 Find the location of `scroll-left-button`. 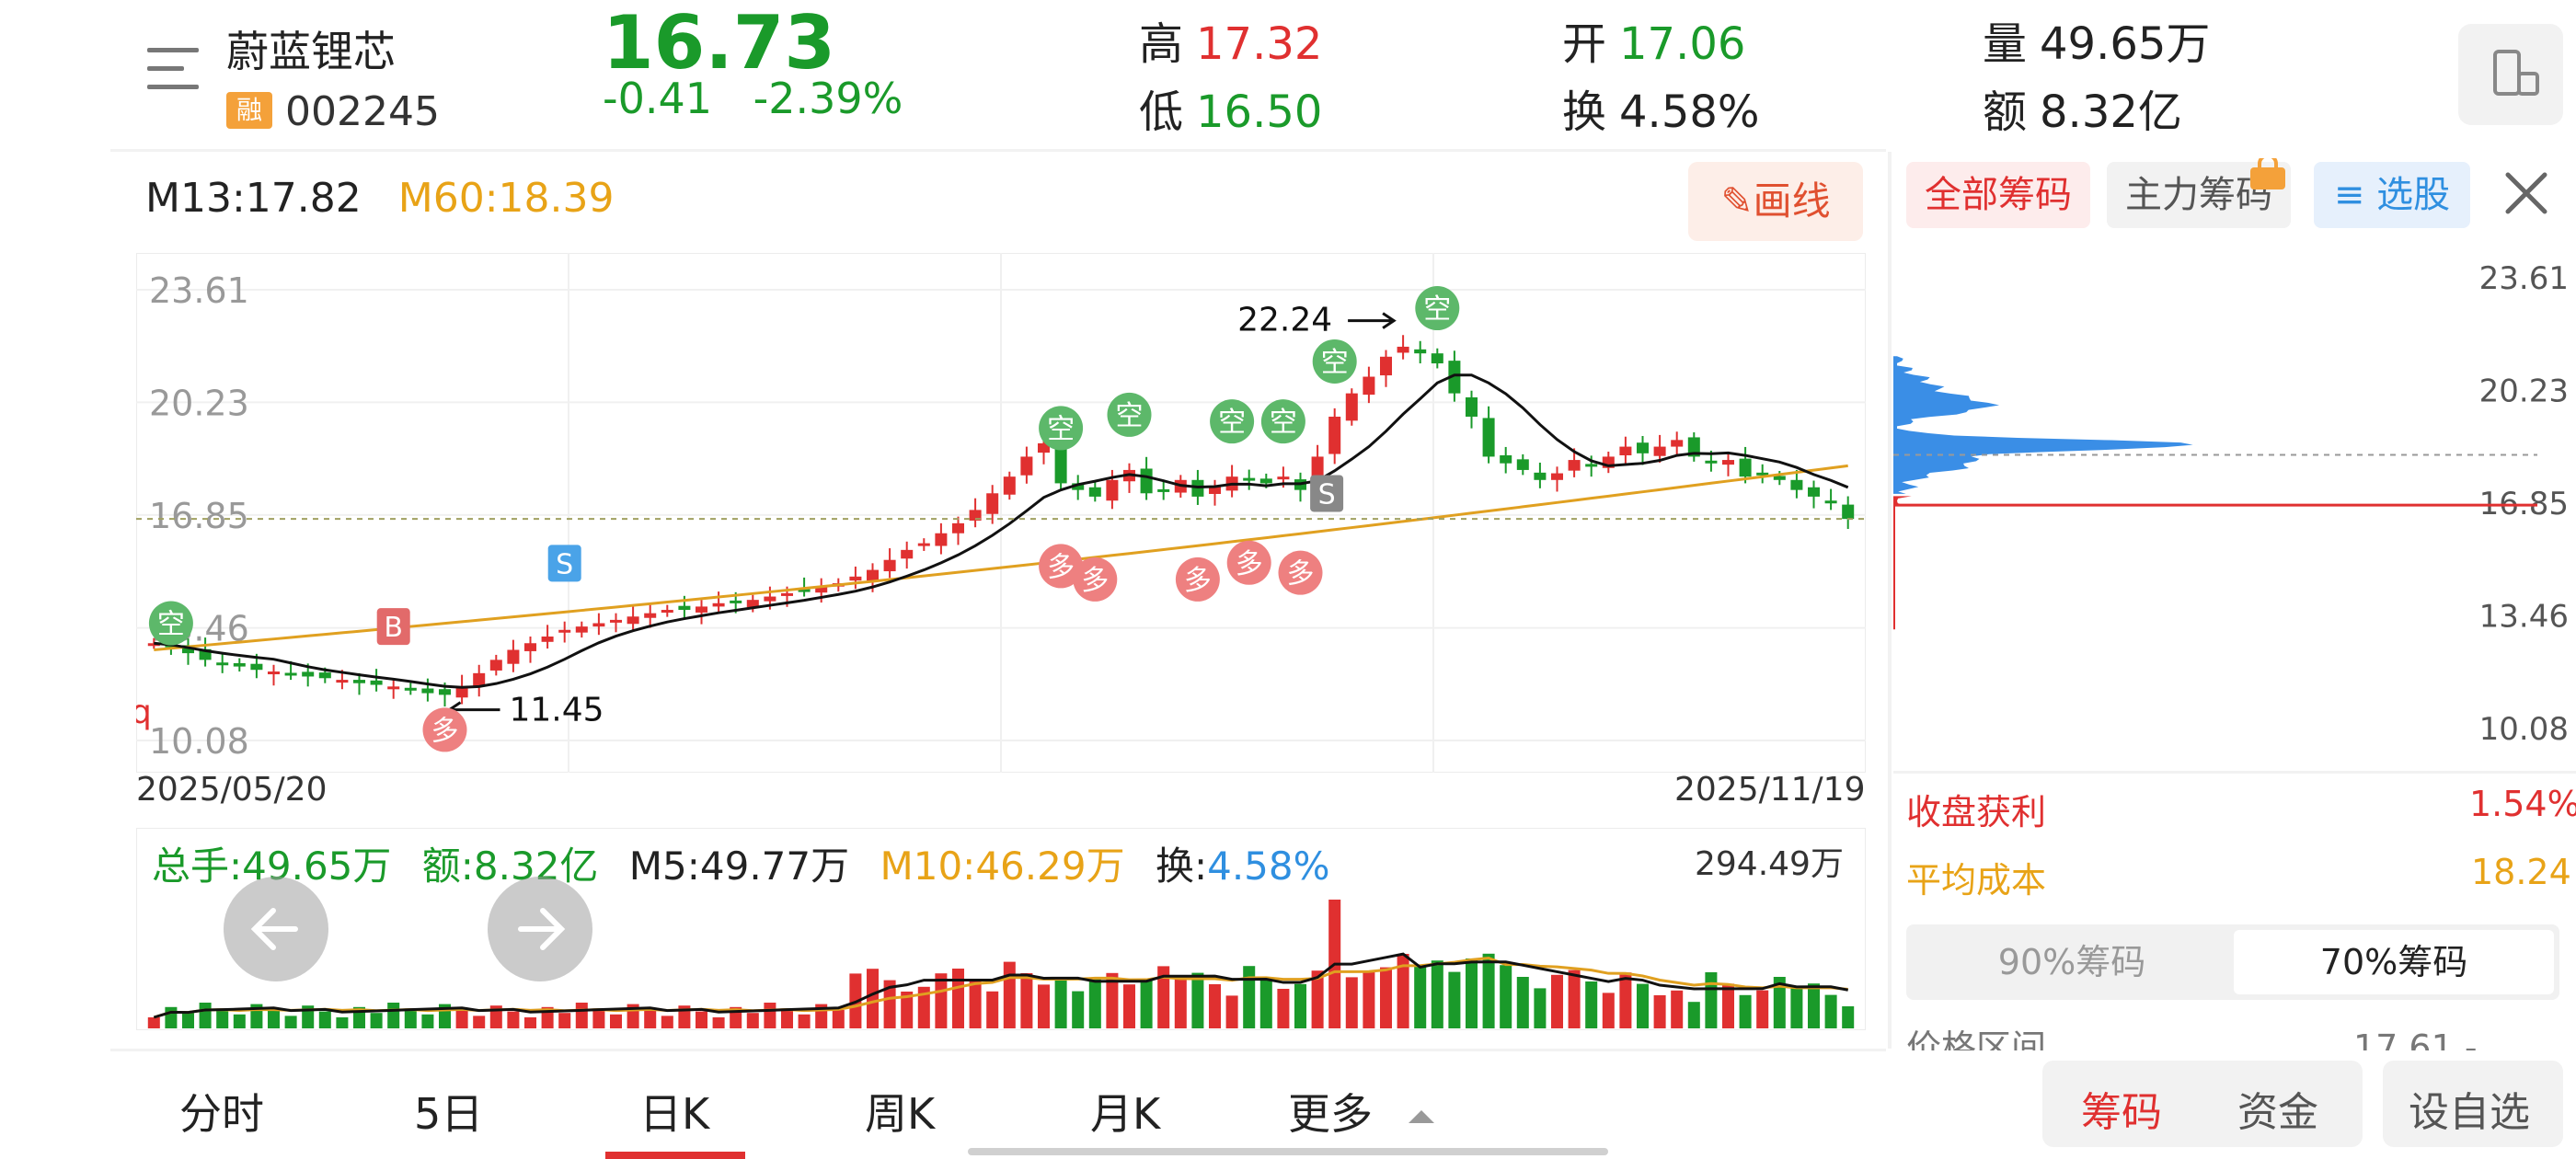

scroll-left-button is located at coordinates (276, 929).